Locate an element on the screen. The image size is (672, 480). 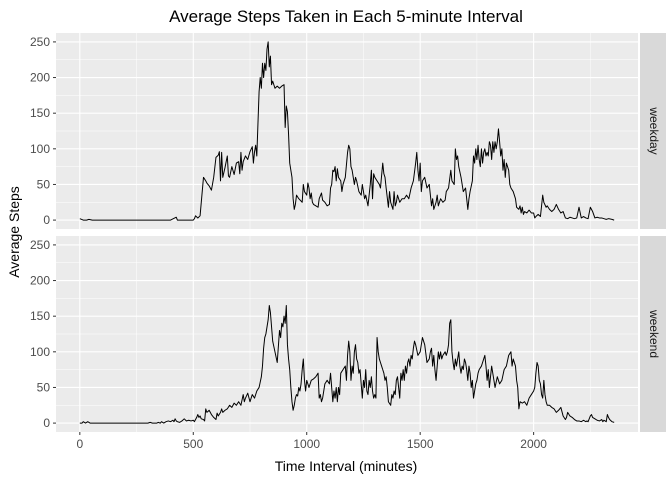
facet-strip-label: weekday is located at coordinates (654, 130).